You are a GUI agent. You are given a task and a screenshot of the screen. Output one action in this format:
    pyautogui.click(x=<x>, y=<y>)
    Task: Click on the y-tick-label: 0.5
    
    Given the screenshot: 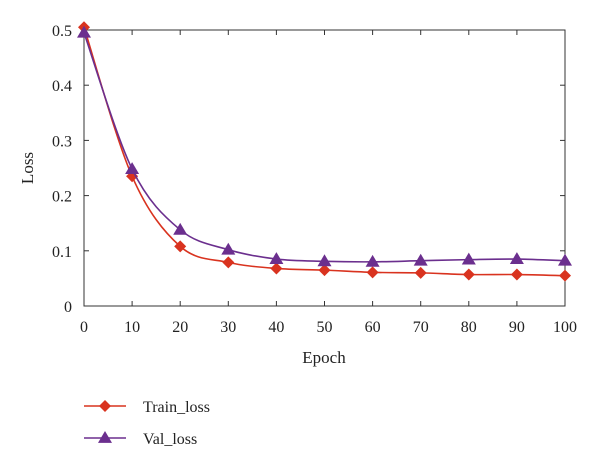 What is the action you would take?
    pyautogui.click(x=62, y=31)
    